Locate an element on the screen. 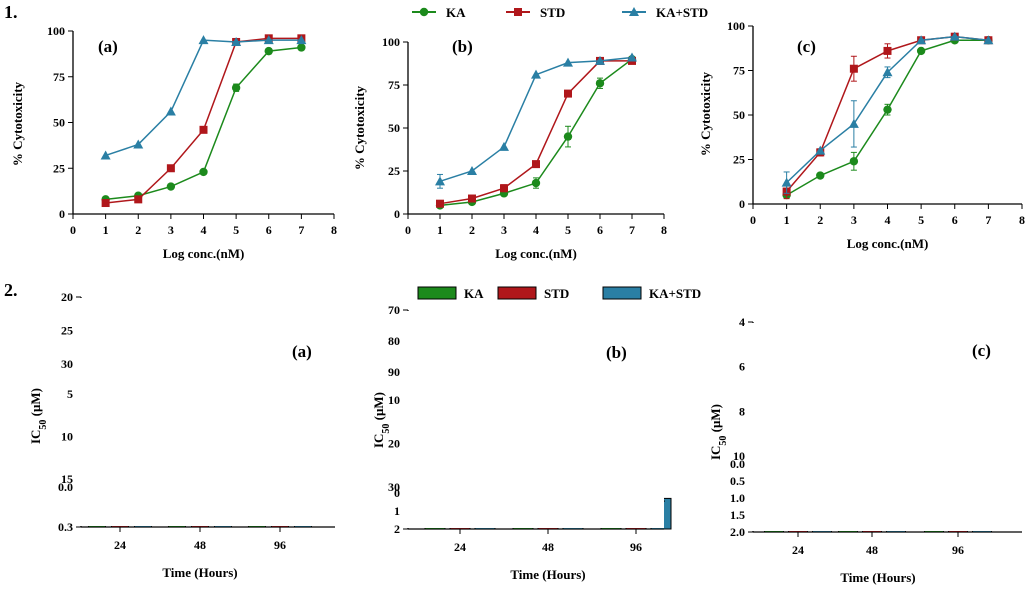 The width and height of the screenshot is (1028, 590). y-tick-label: 0.3 is located at coordinates (65, 527).